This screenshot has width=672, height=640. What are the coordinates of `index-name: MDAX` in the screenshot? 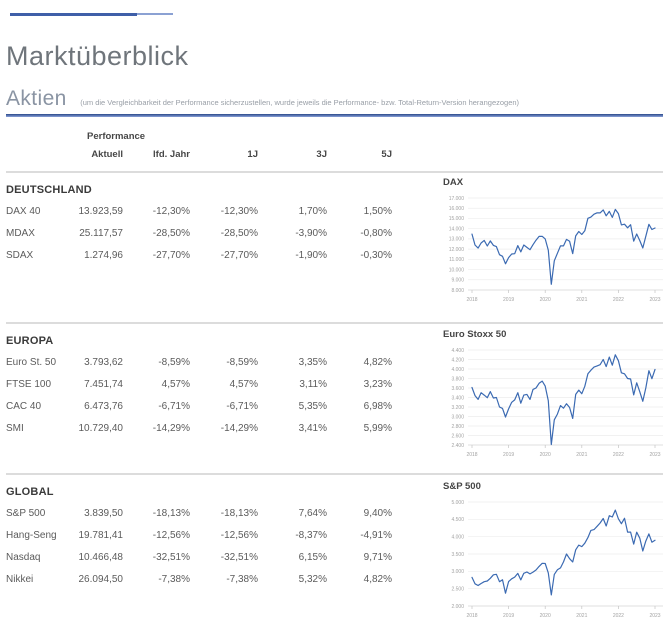 It's located at (20, 233).